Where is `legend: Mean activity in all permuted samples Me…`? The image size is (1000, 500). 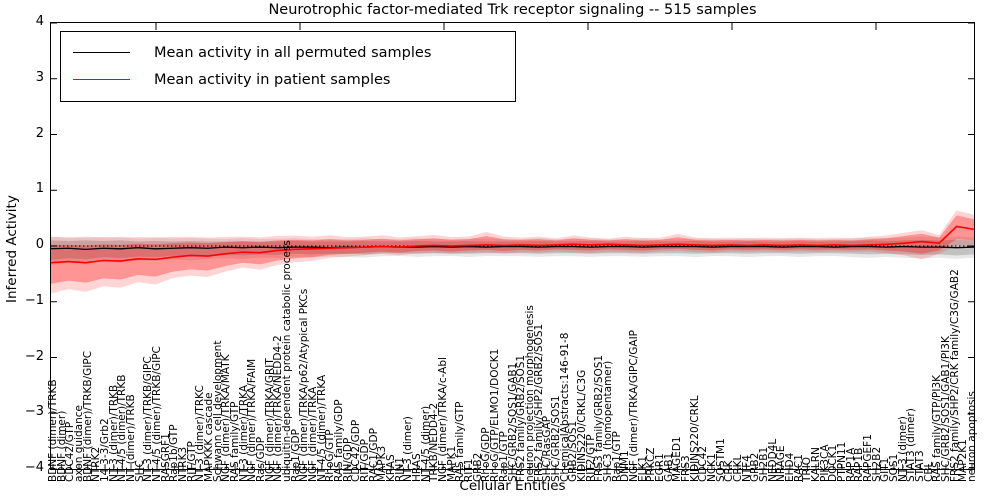
legend: Mean activity in all permuted samples Me… is located at coordinates (288, 66).